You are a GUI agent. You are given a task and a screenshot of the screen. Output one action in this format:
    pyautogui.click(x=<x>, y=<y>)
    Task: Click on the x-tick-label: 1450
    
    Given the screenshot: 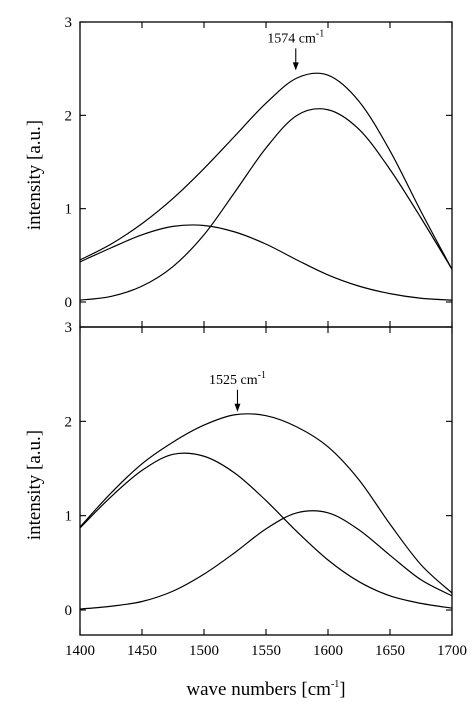 What is the action you would take?
    pyautogui.click(x=142, y=651)
    